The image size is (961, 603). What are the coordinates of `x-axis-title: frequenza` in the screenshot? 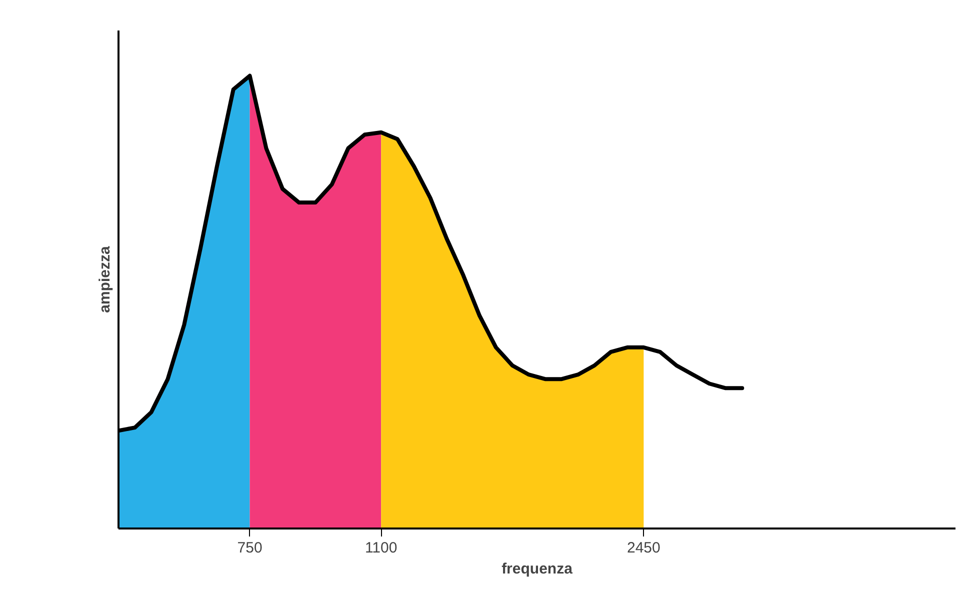 It's located at (538, 569).